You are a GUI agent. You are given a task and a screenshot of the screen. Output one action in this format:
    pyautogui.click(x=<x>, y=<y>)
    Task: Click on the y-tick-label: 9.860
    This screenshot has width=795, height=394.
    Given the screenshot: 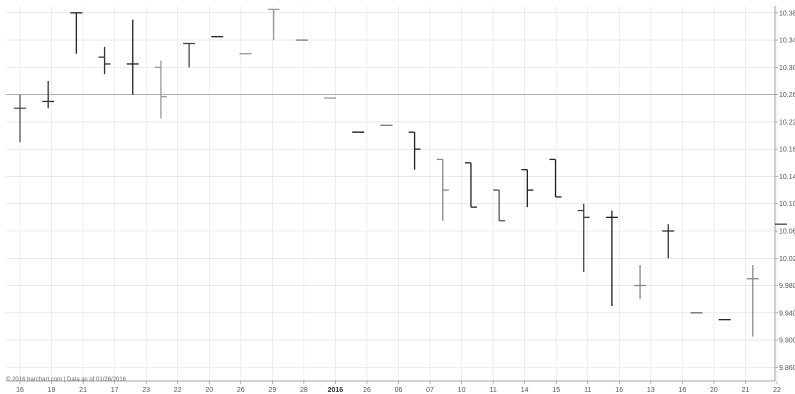 What is the action you would take?
    pyautogui.click(x=787, y=368)
    